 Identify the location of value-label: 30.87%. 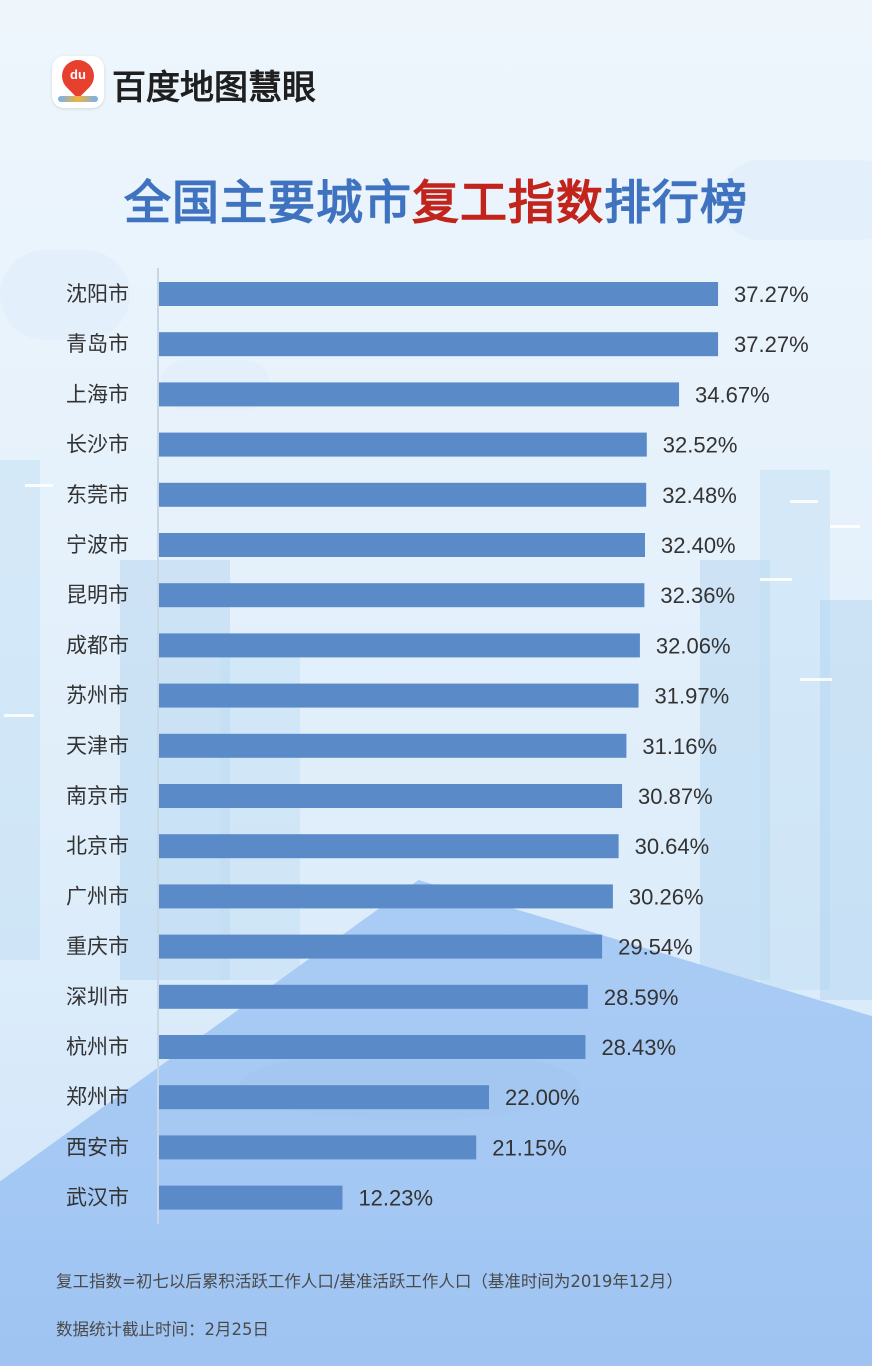
(675, 796).